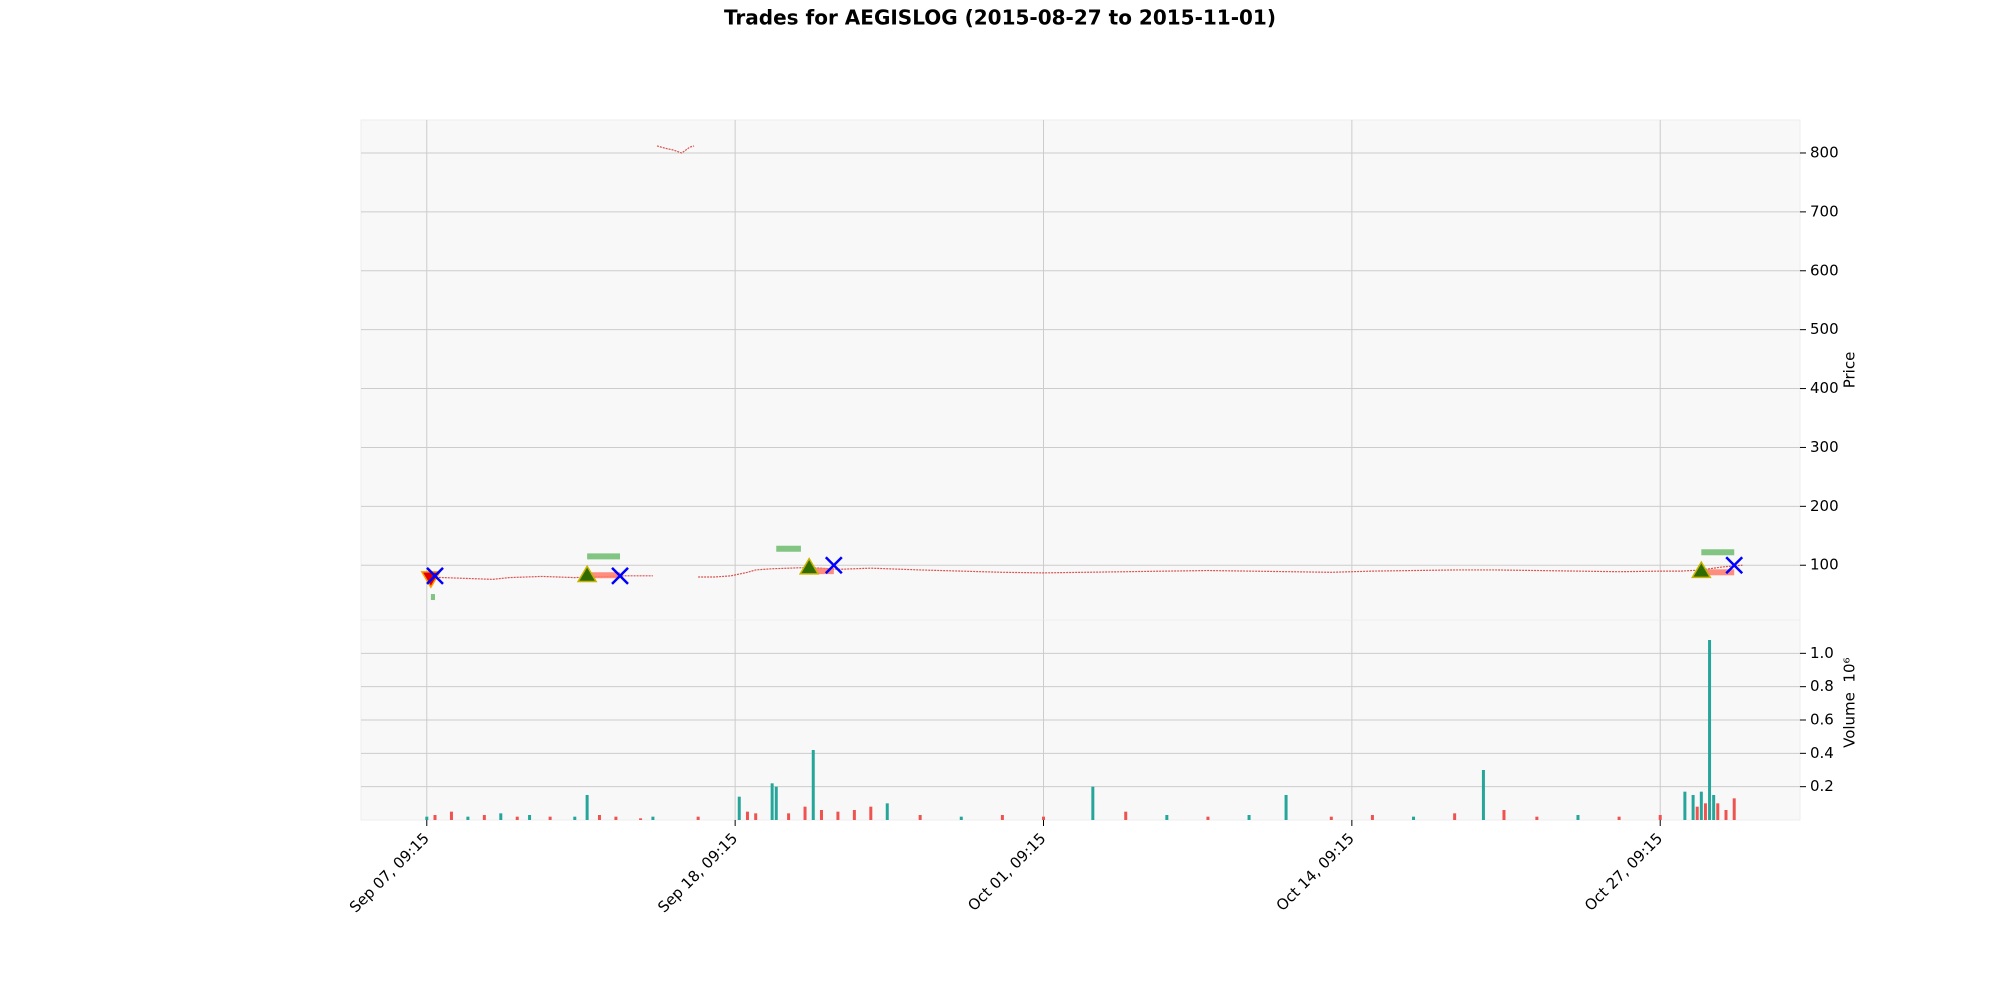 This screenshot has height=1000, width=2000. Describe the element at coordinates (1824, 329) in the screenshot. I see `y-tick-label: 500` at that location.